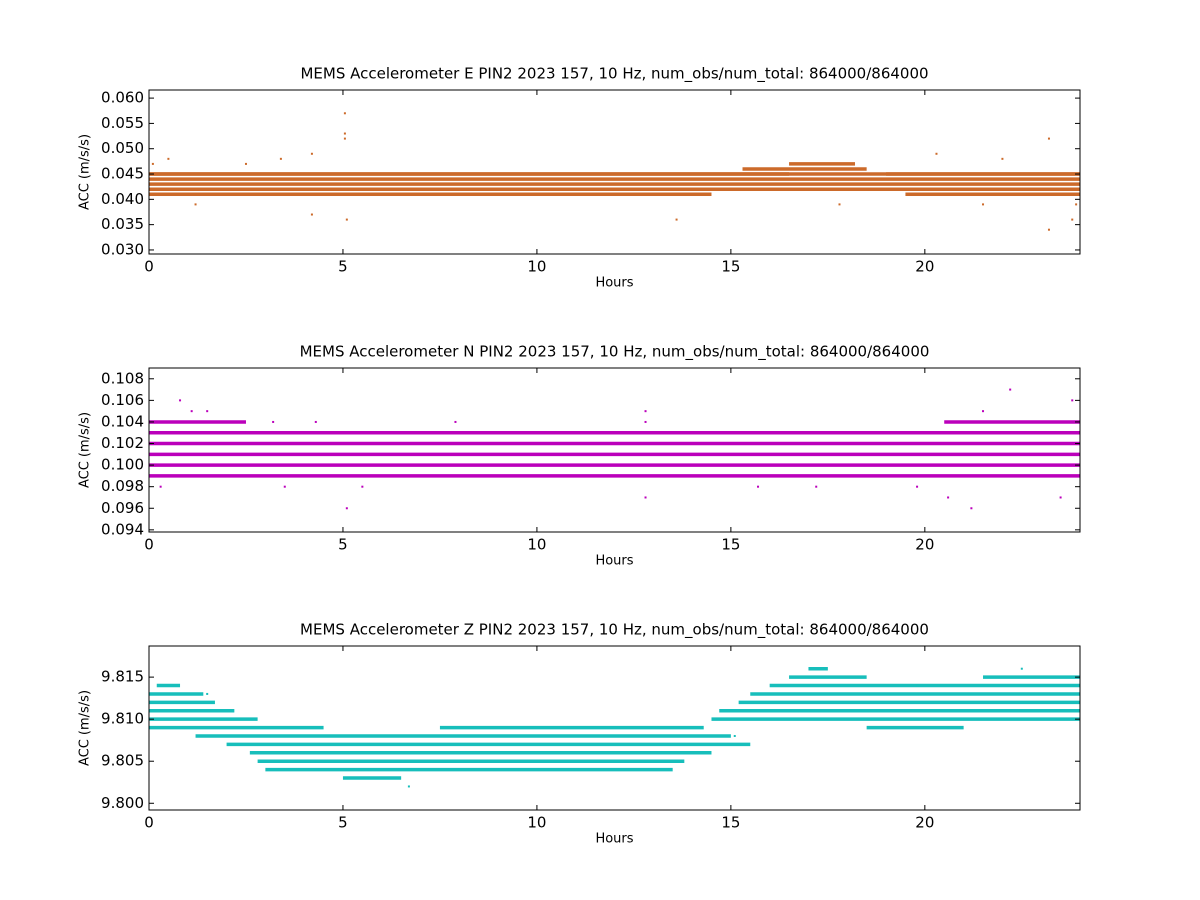 The image size is (1200, 900). What do you see at coordinates (122, 719) in the screenshot?
I see `y-tick-label: 9.810` at bounding box center [122, 719].